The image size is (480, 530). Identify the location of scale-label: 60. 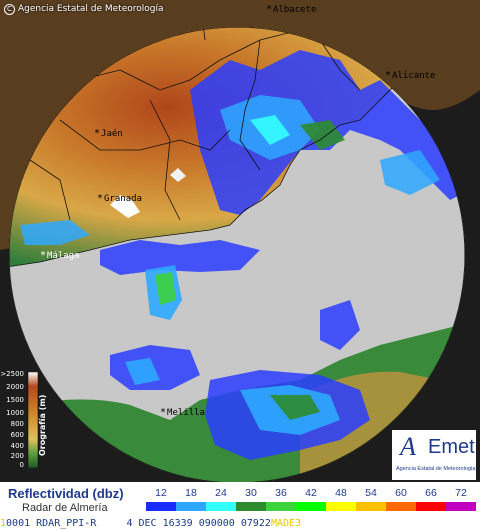
(401, 493).